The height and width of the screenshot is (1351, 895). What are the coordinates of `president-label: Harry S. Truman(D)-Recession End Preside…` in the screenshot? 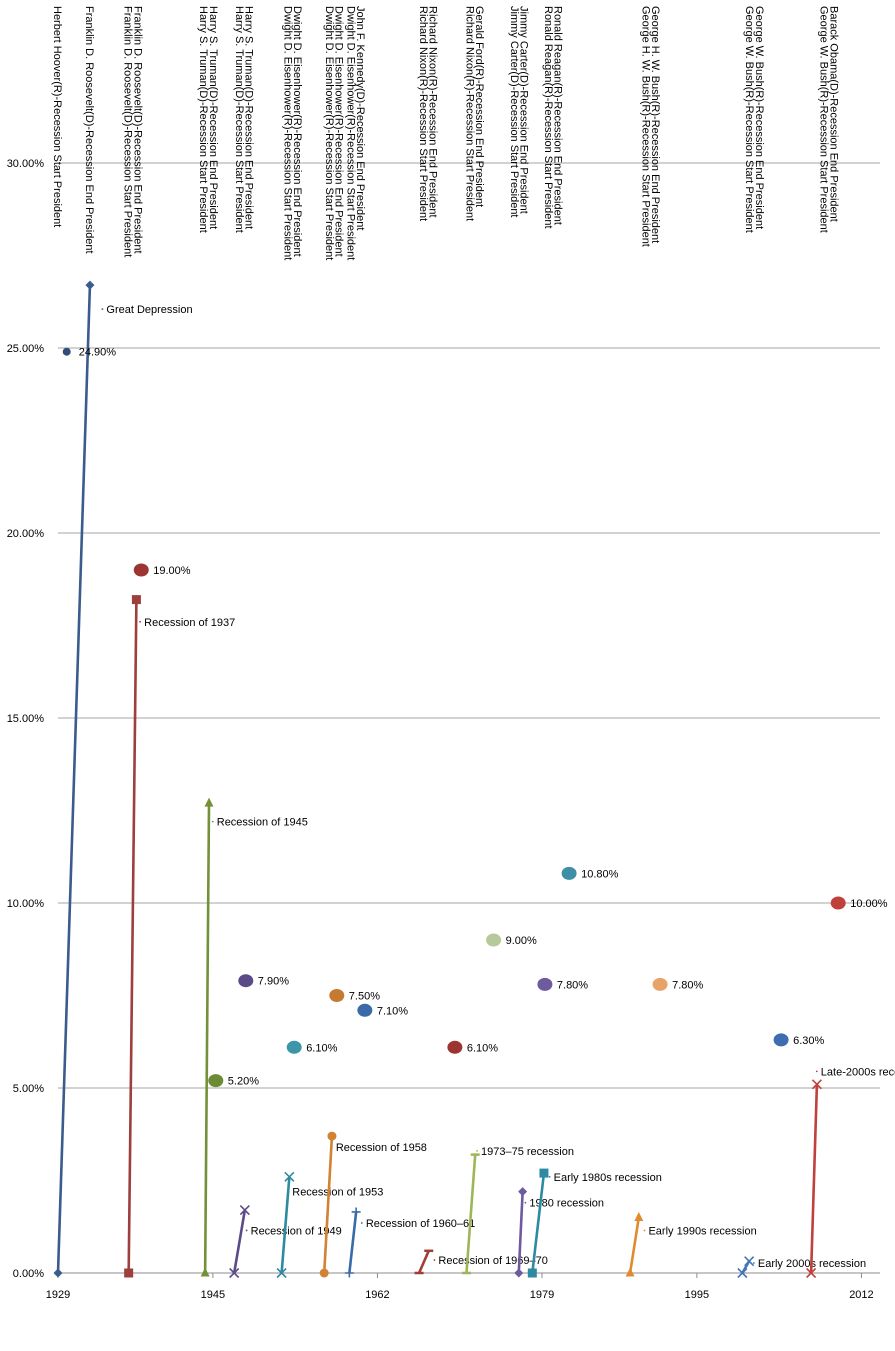 It's located at (213, 117).